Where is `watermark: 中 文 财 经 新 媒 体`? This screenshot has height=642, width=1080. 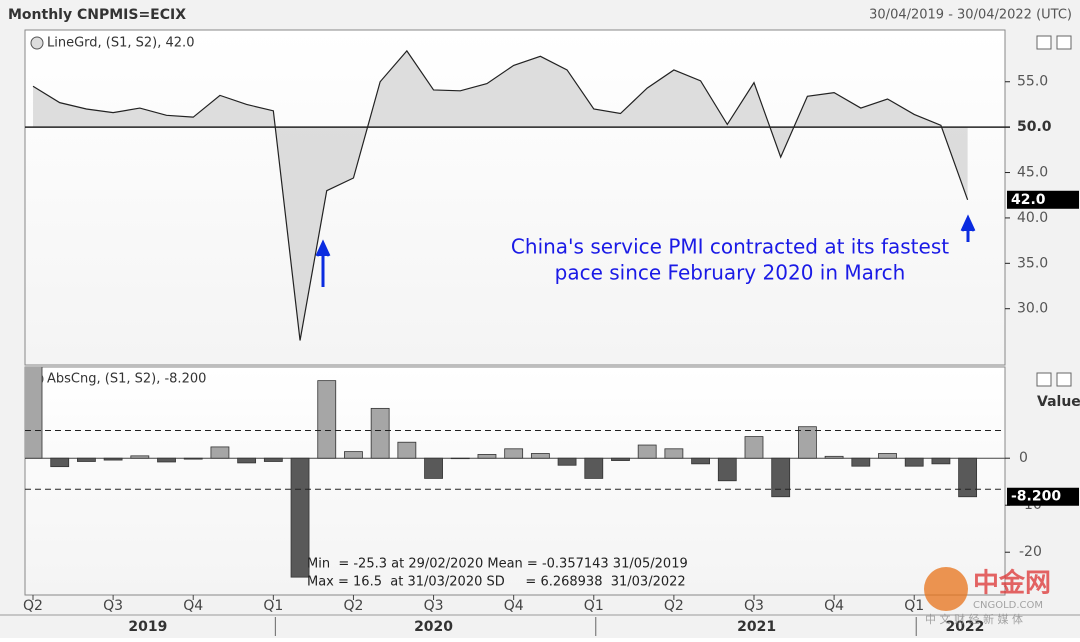 watermark: 中 文 财 经 新 媒 体 is located at coordinates (974, 619).